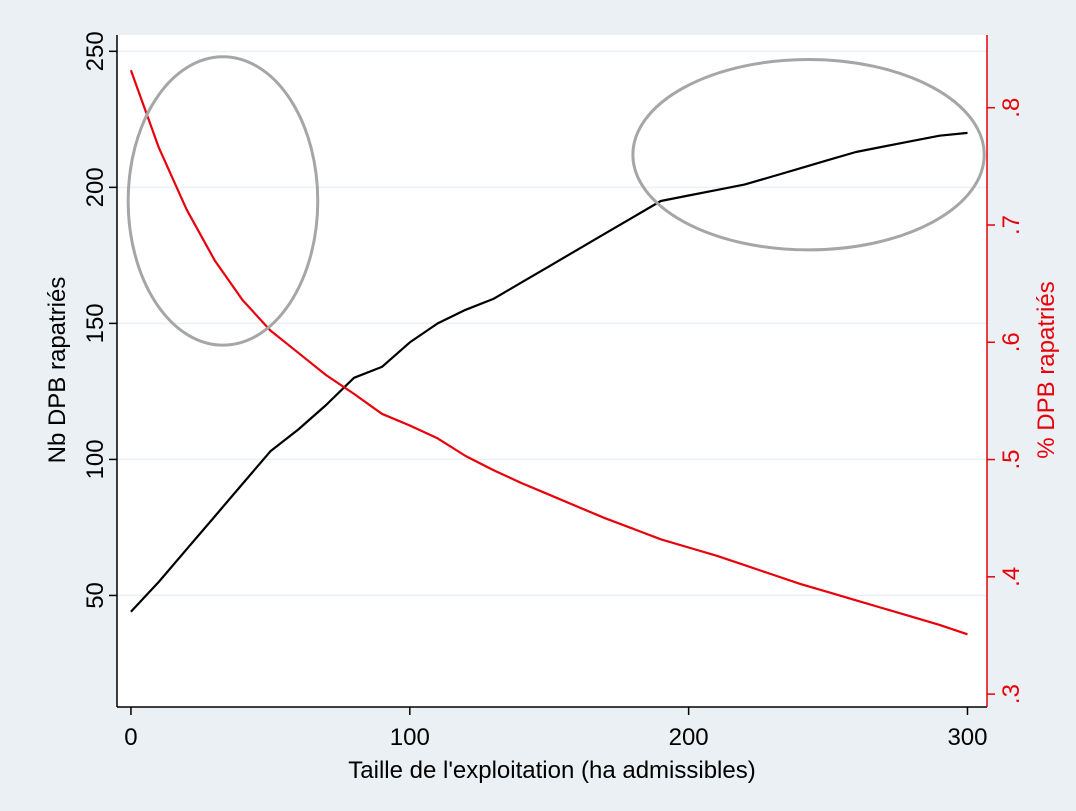  What do you see at coordinates (1011, 225) in the screenshot?
I see `y-right-tick-label-4: .7` at bounding box center [1011, 225].